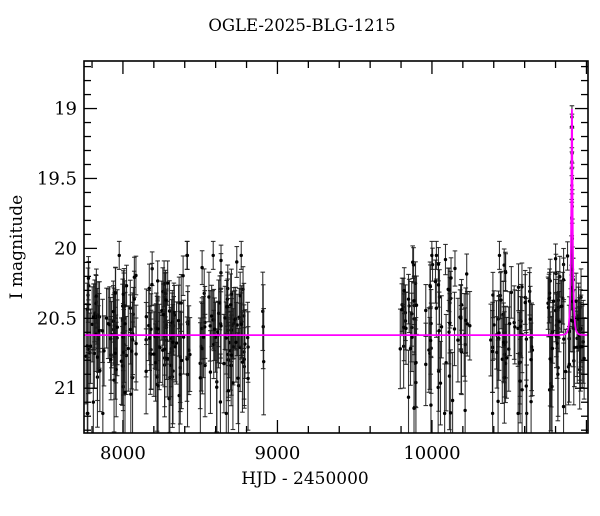 Image resolution: width=600 pixels, height=516 pixels. Describe the element at coordinates (278, 453) in the screenshot. I see `x-tick-label: 9000` at that location.